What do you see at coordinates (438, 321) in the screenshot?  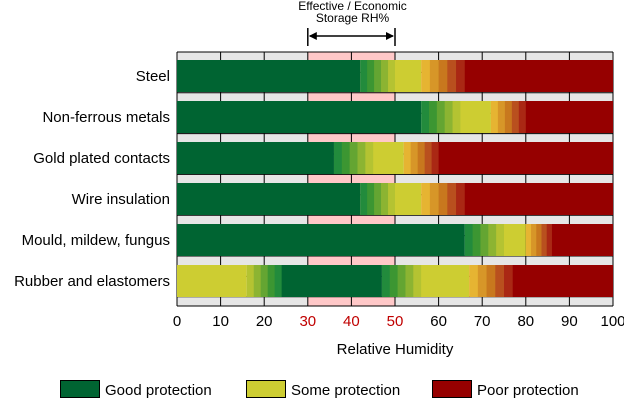 I see `x-tick-label: 60` at bounding box center [438, 321].